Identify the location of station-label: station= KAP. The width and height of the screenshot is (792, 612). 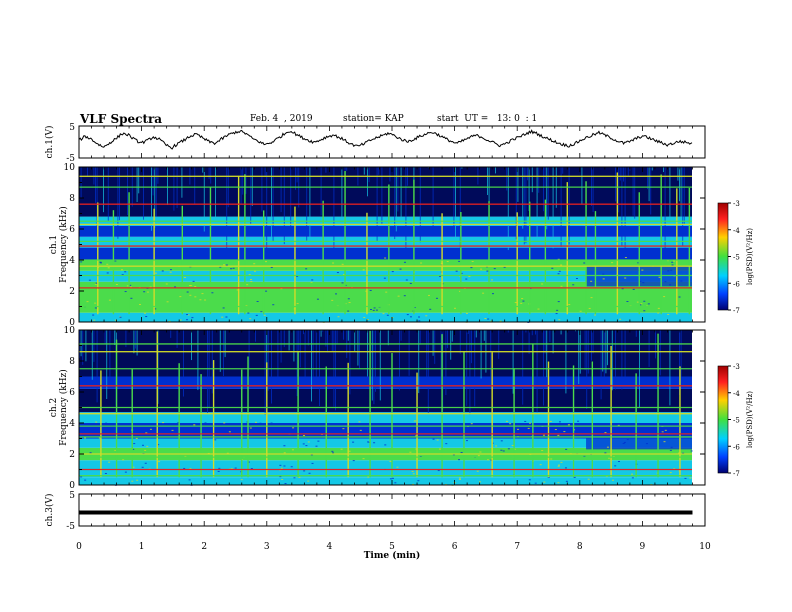
(373, 119).